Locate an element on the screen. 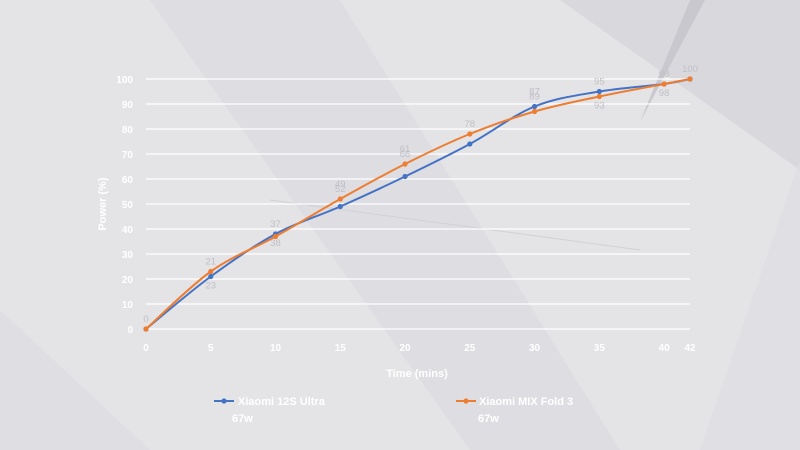 The width and height of the screenshot is (800, 450). data-label: 61 is located at coordinates (405, 149).